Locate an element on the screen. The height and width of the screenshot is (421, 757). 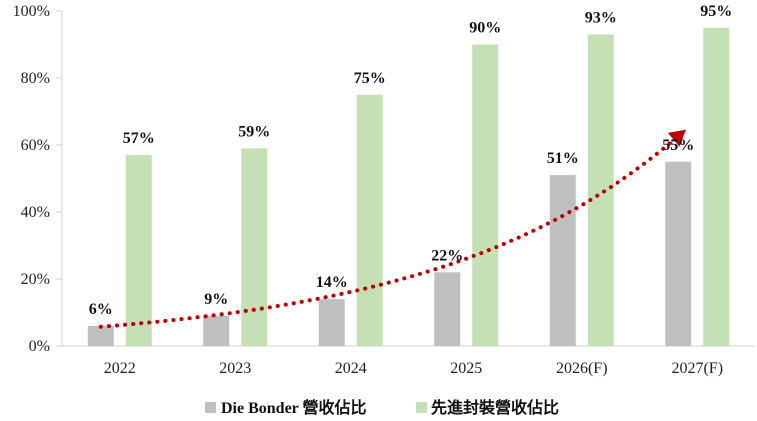
data-label: 75% is located at coordinates (370, 78).